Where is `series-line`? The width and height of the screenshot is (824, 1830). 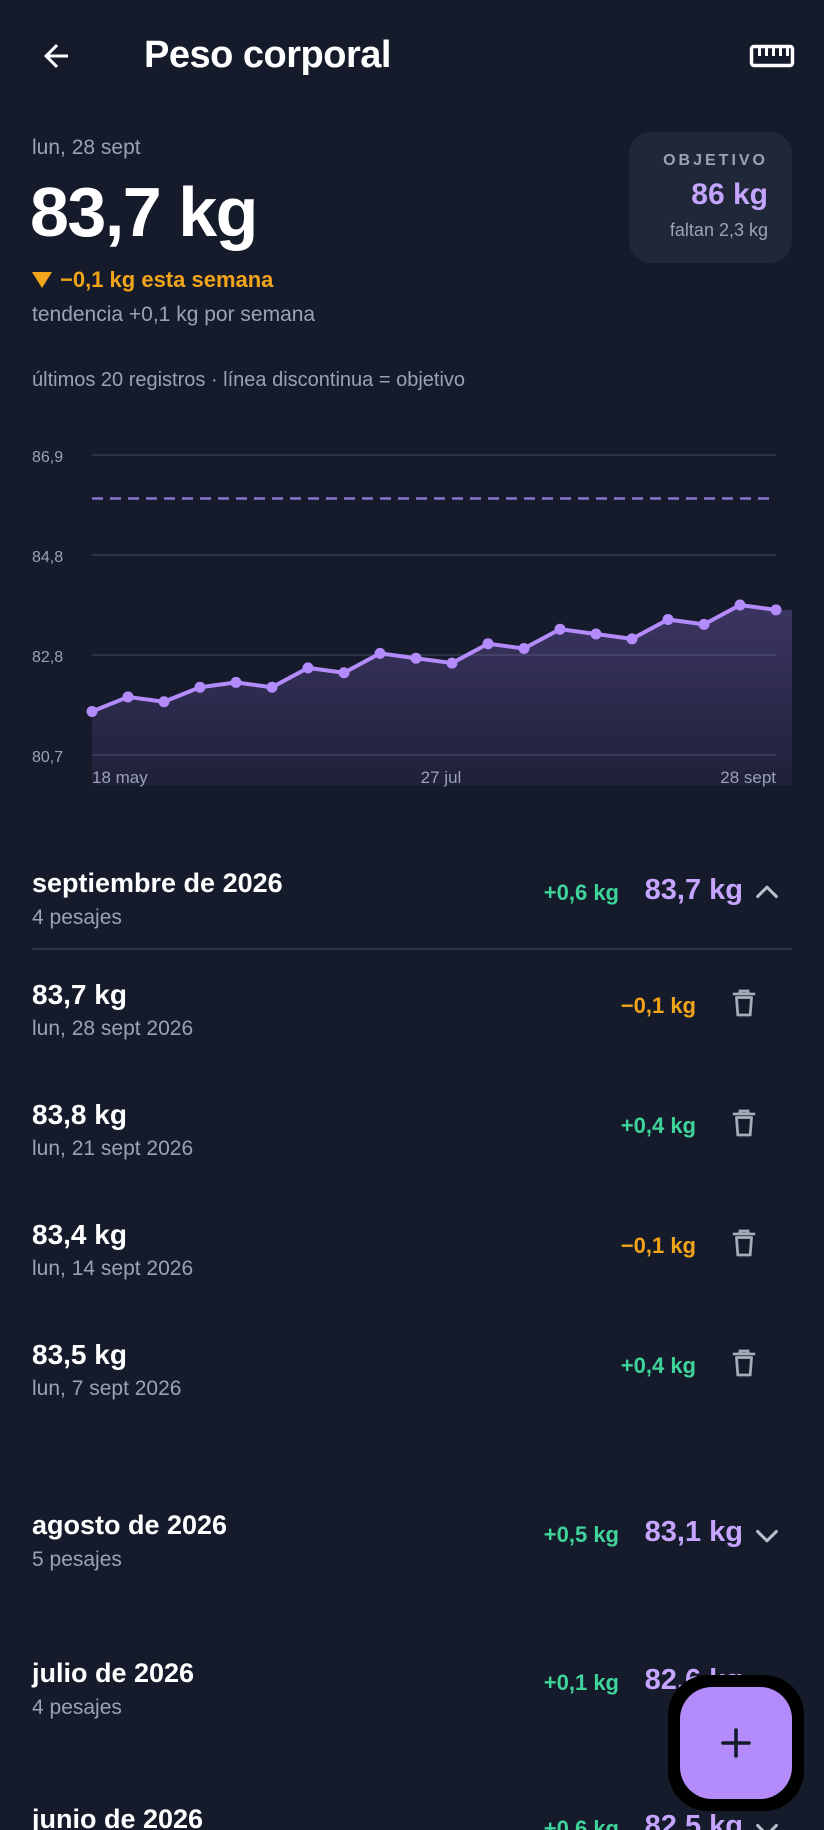 series-line is located at coordinates (434, 658).